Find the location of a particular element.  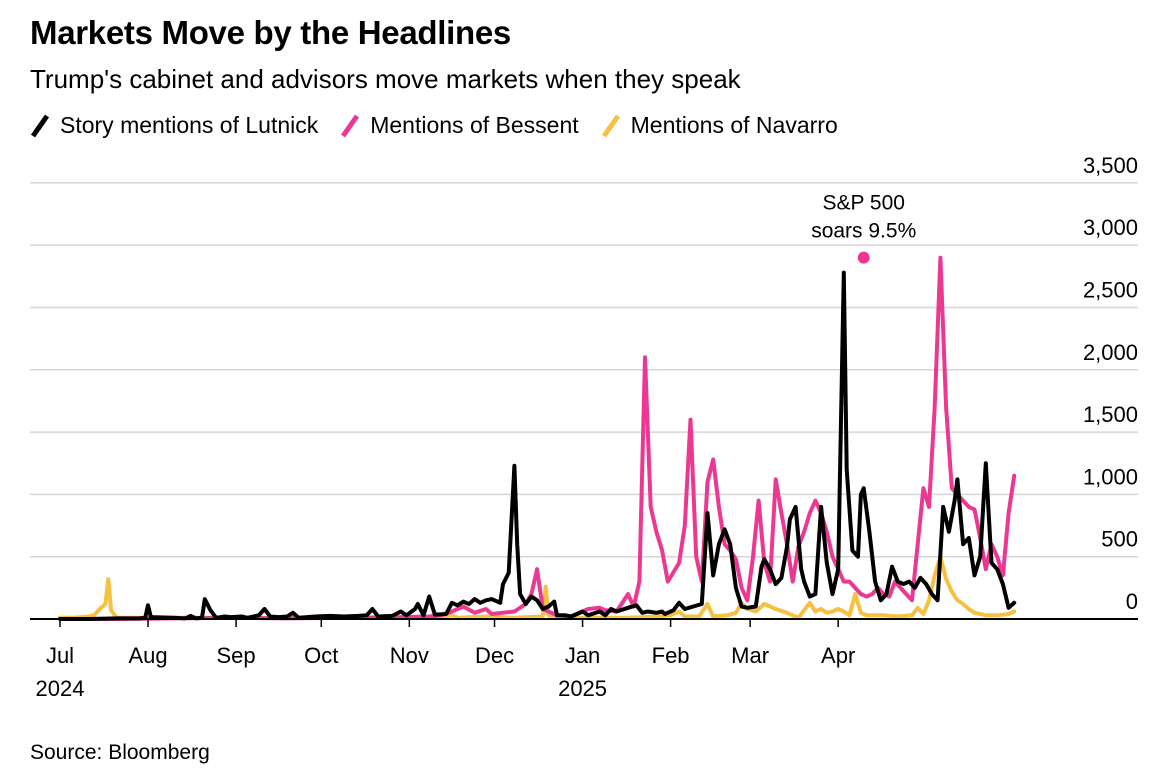

legend-mark-navarro is located at coordinates (610, 125).